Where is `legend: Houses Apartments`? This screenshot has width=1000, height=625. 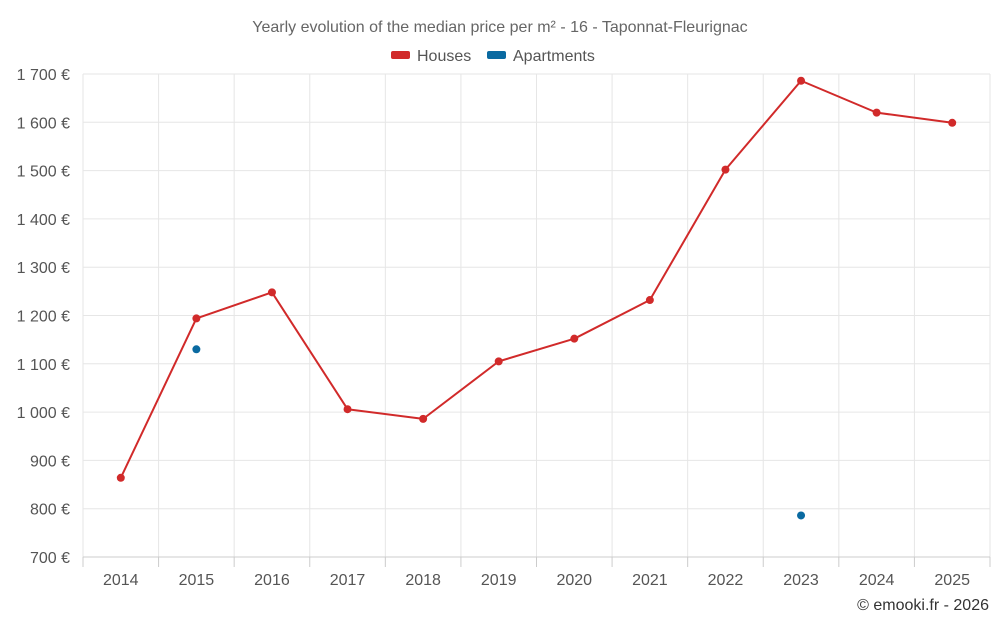 legend: Houses Apartments is located at coordinates (493, 56).